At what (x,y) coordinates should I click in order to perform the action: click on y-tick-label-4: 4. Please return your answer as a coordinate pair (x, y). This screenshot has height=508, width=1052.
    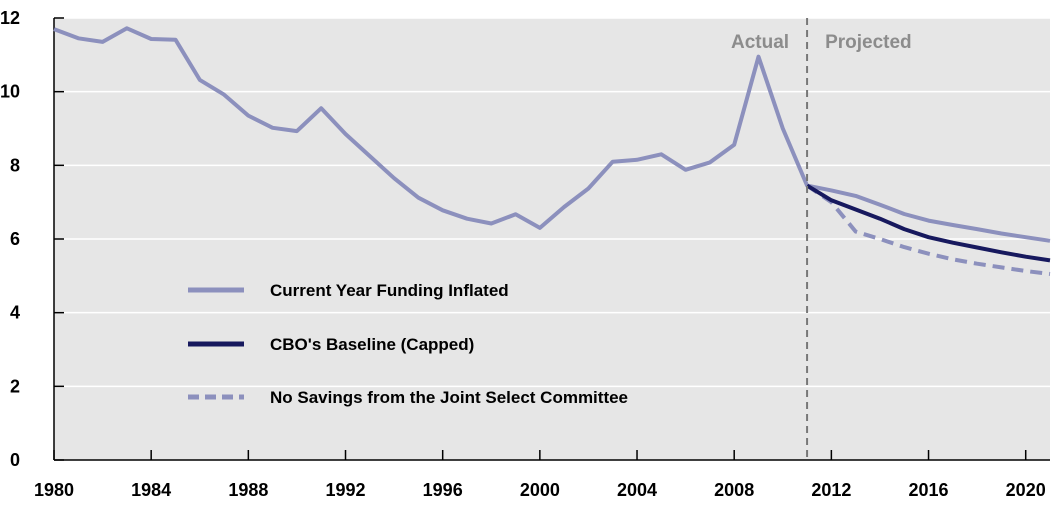
    Looking at the image, I should click on (15, 313).